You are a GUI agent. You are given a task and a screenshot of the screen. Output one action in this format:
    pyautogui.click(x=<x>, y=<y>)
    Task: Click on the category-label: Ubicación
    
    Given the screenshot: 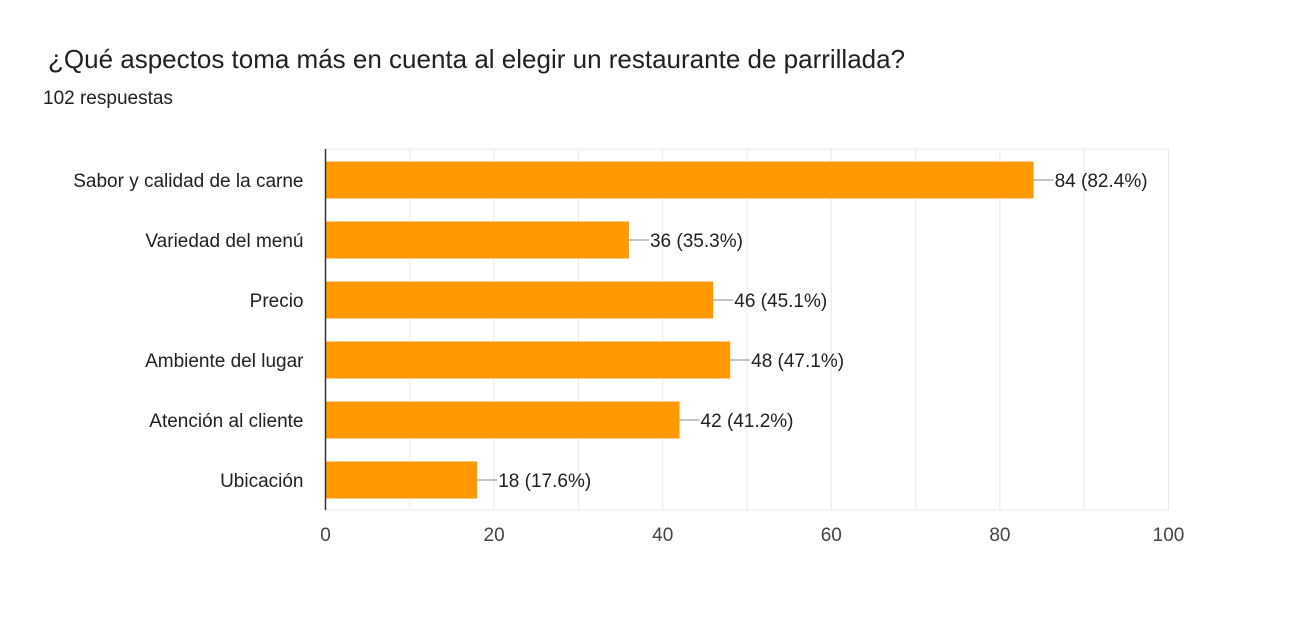 What is the action you would take?
    pyautogui.click(x=261, y=481)
    